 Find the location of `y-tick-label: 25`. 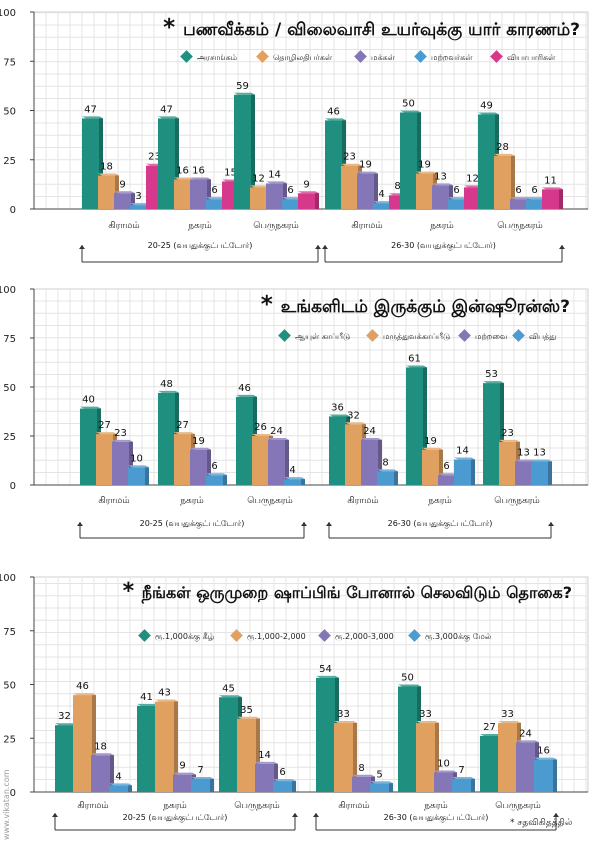

y-tick-label: 25 is located at coordinates (9, 739).